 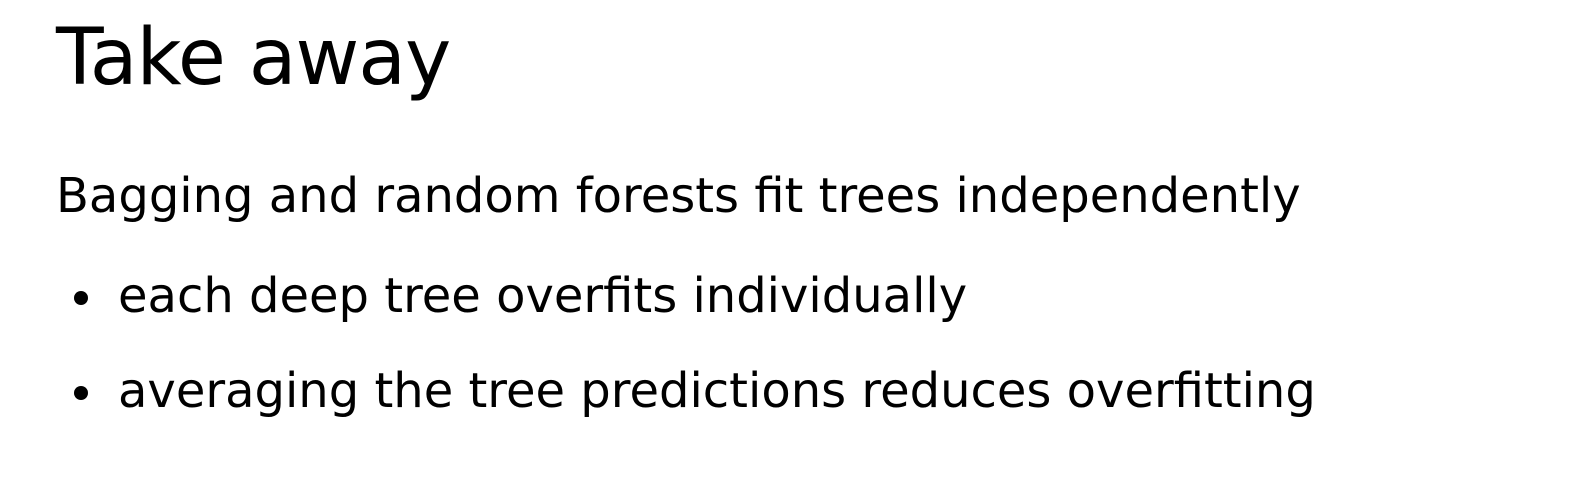 What do you see at coordinates (253, 58) in the screenshot?
I see `slide-title: Take away` at bounding box center [253, 58].